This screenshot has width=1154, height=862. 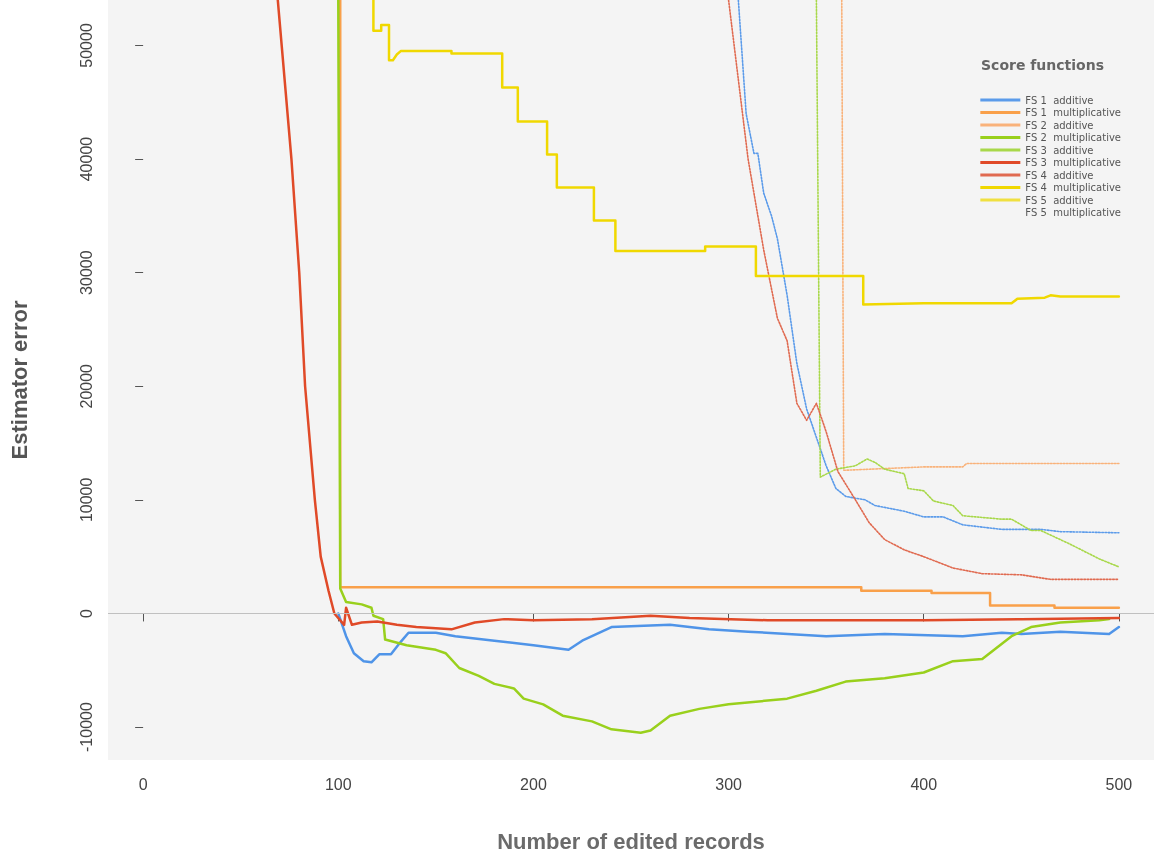 What do you see at coordinates (1119, 784) in the screenshot?
I see `x-tick-label: 500` at bounding box center [1119, 784].